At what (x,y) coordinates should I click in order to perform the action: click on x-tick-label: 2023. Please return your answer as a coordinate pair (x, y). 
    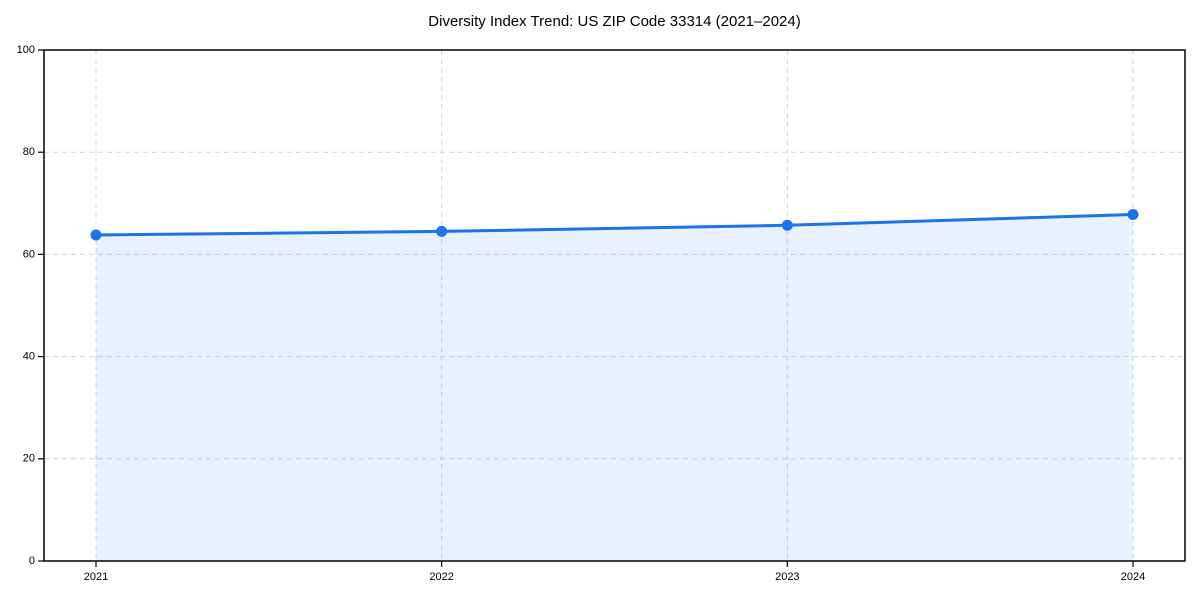
    Looking at the image, I should click on (787, 577).